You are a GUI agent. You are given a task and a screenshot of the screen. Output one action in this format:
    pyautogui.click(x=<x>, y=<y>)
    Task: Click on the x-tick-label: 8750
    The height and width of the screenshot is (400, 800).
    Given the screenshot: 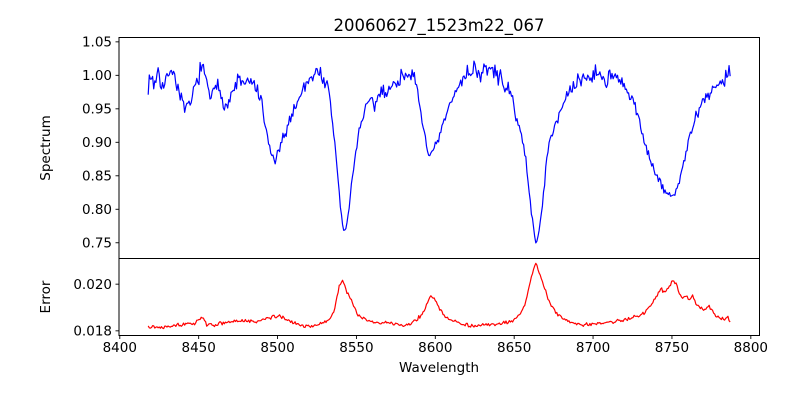 What is the action you would take?
    pyautogui.click(x=672, y=348)
    